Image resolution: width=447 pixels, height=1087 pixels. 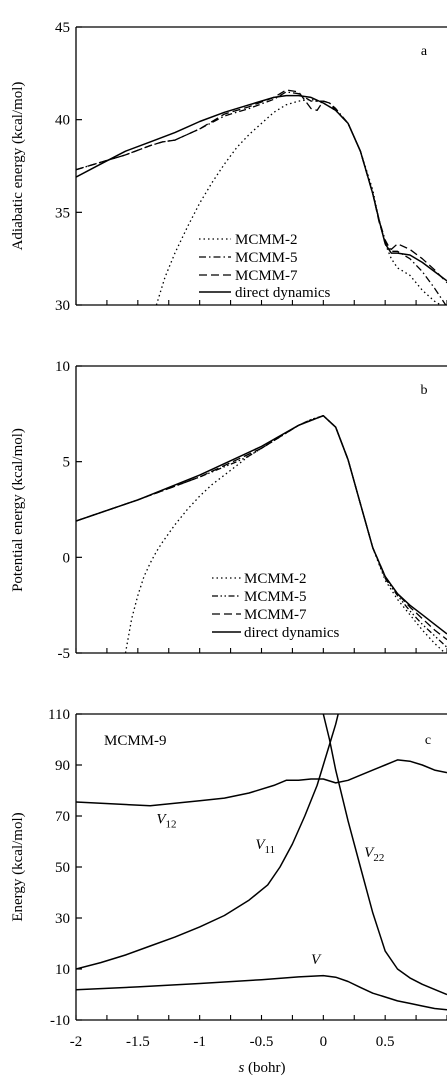 I want to click on panel-c-xtick-label: -1.5, so click(x=138, y=1042).